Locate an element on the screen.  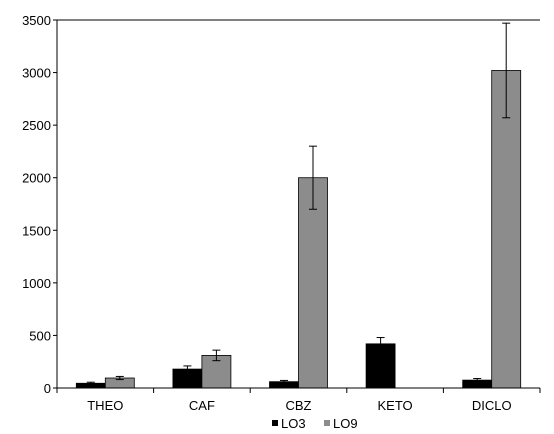
y-tick-label: 2000 is located at coordinates (36, 178).